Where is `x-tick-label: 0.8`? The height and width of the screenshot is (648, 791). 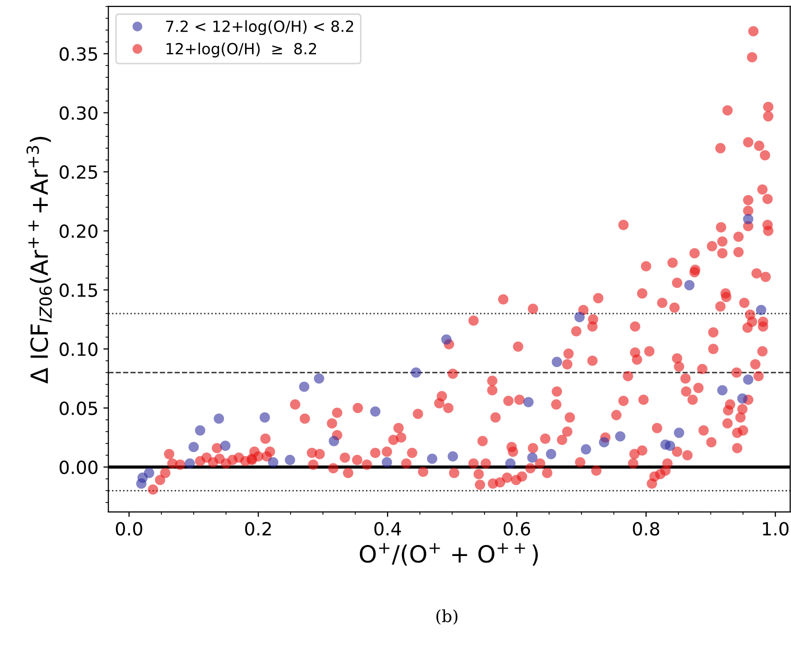
x-tick-label: 0.8 is located at coordinates (646, 529).